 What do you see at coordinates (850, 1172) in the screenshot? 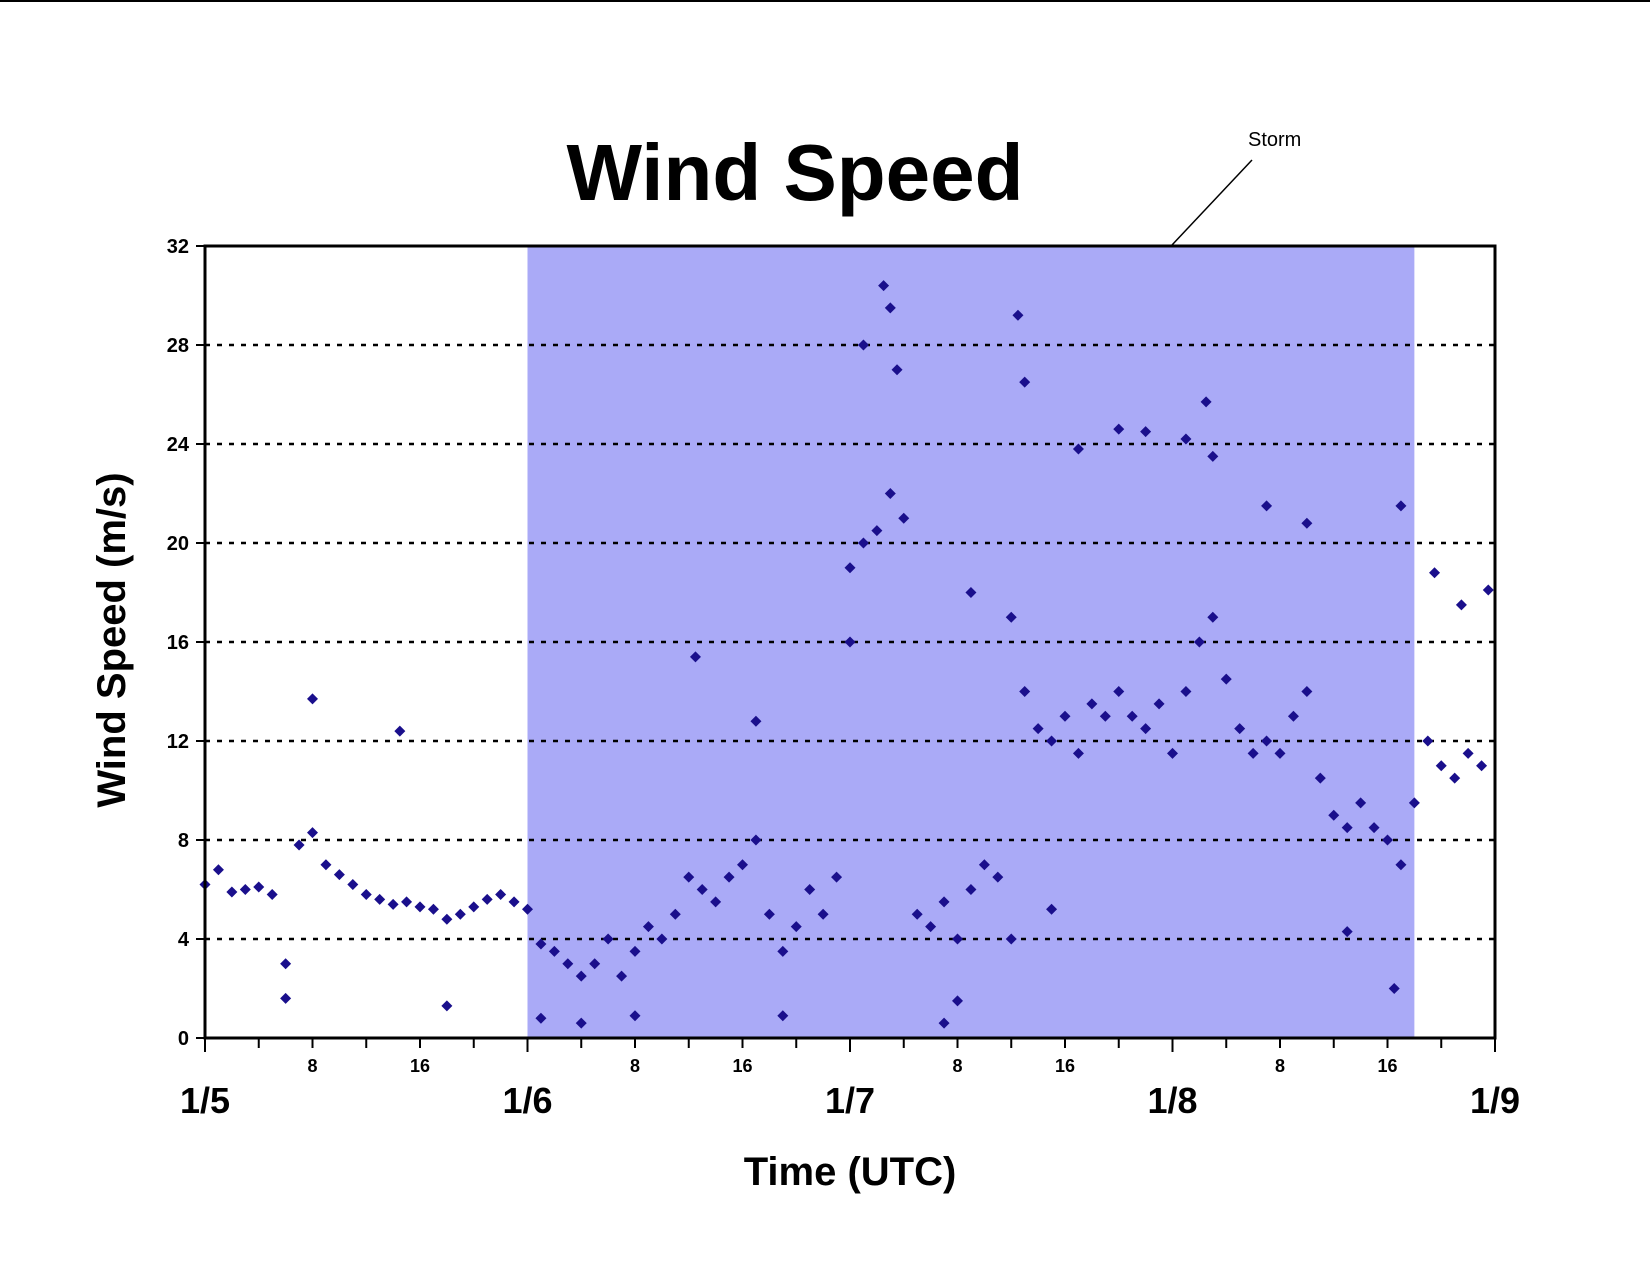
I see `x-axis-label: Time (UTC)` at bounding box center [850, 1172].